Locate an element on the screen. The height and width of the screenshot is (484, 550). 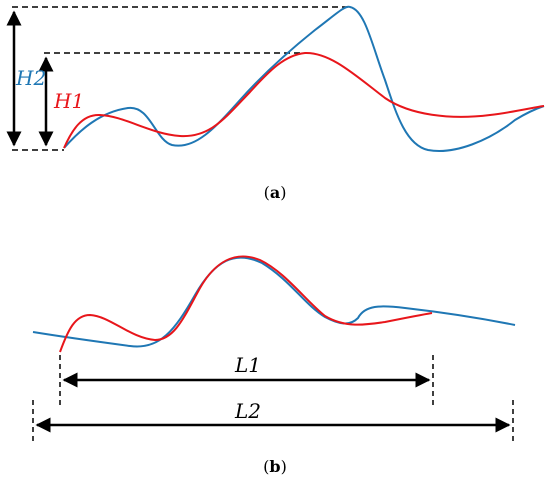
l2-label: L2 is located at coordinates (247, 411).